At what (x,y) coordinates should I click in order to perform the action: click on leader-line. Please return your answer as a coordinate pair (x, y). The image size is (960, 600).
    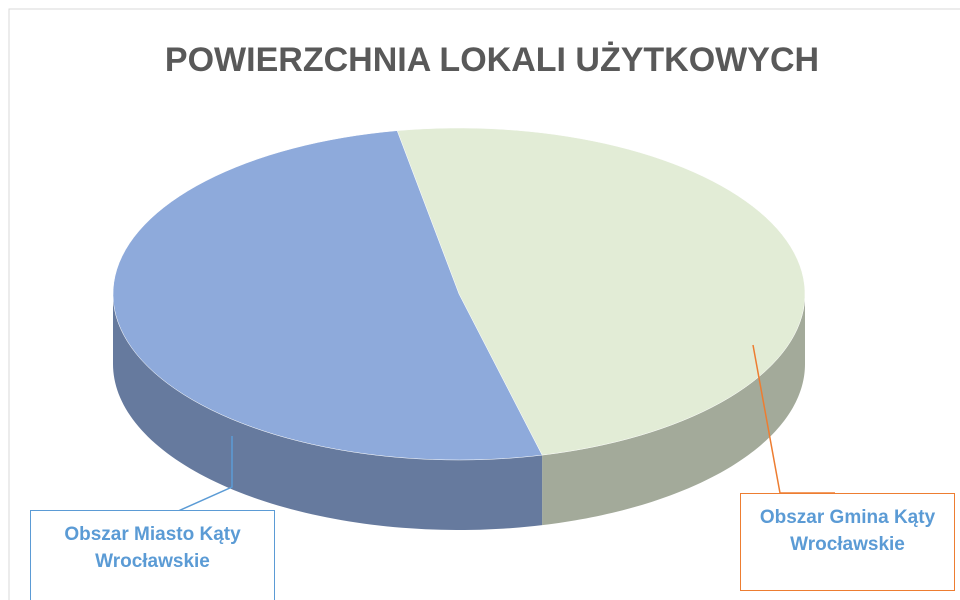
    Looking at the image, I should click on (204, 474).